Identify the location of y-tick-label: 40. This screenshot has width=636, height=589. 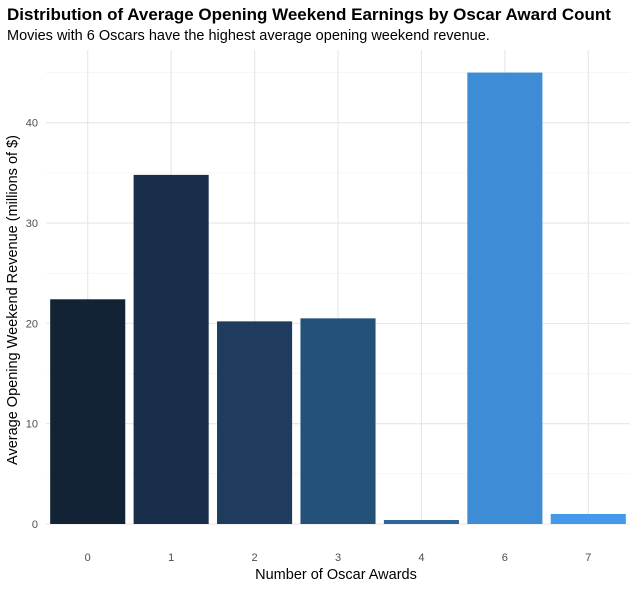
(32, 124).